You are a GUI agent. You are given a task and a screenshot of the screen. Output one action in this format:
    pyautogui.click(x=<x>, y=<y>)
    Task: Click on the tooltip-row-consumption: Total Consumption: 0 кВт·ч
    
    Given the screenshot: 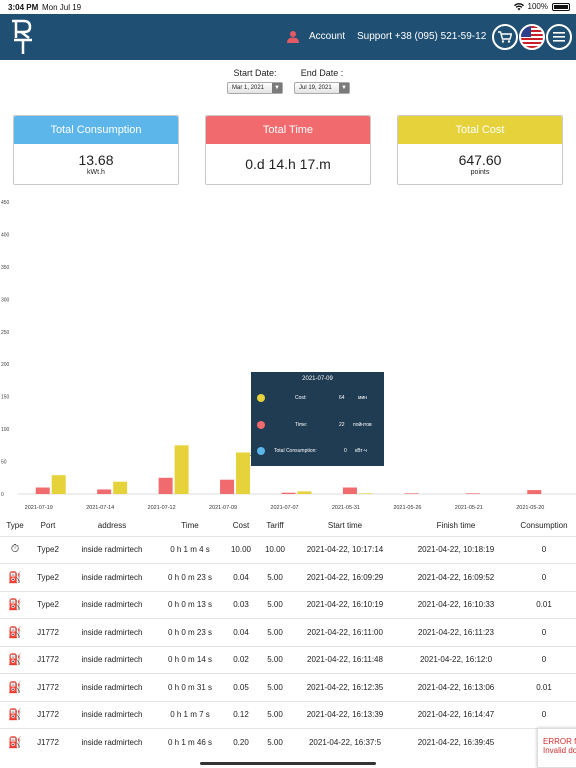 What is the action you would take?
    pyautogui.click(x=317, y=452)
    